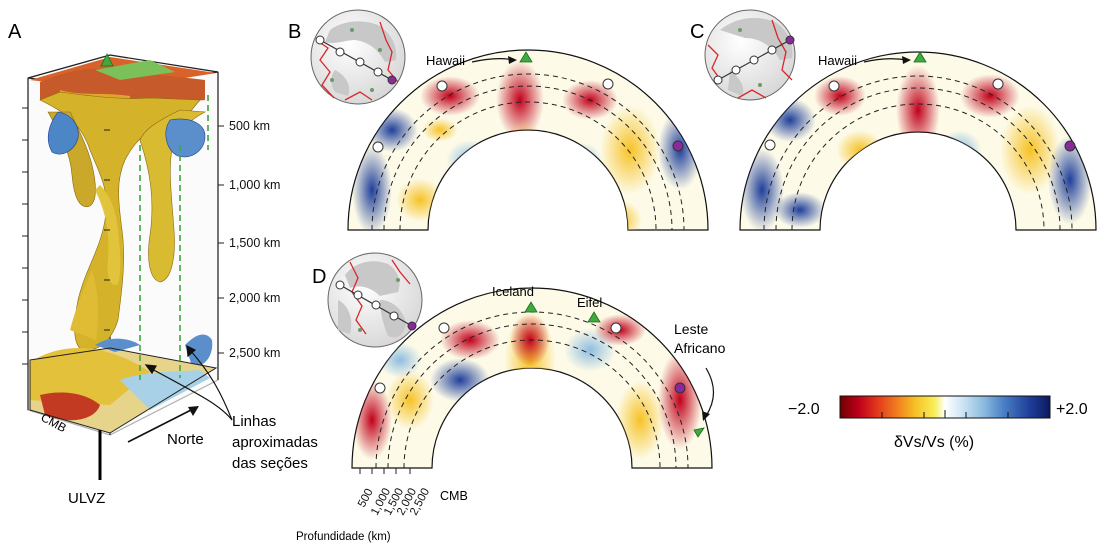  I want to click on fast-anomalies, so click(130, 239).